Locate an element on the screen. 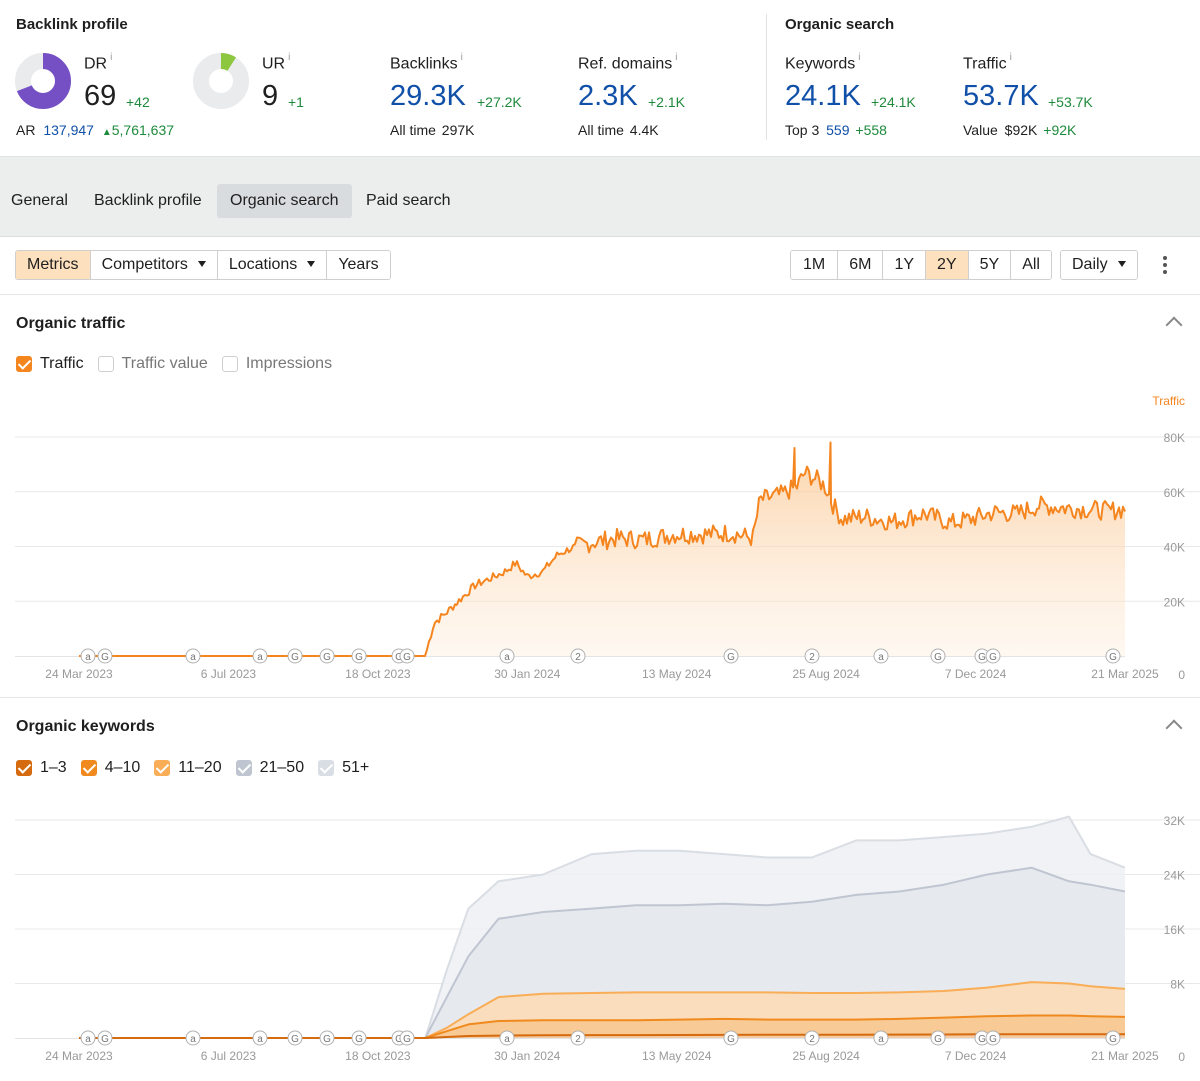  backlinks-label: Backlinks is located at coordinates (424, 64).